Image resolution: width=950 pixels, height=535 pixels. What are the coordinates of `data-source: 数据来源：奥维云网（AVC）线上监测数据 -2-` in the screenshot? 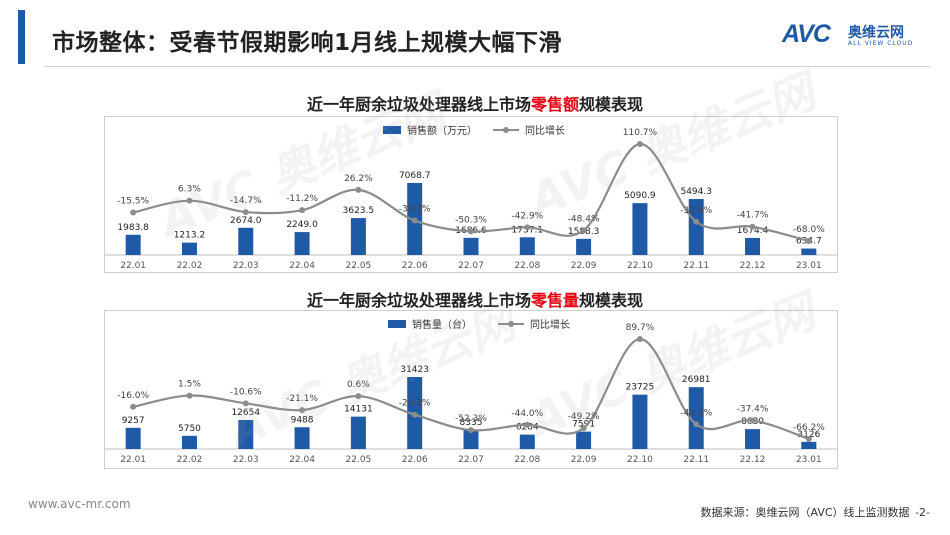 It's located at (814, 512).